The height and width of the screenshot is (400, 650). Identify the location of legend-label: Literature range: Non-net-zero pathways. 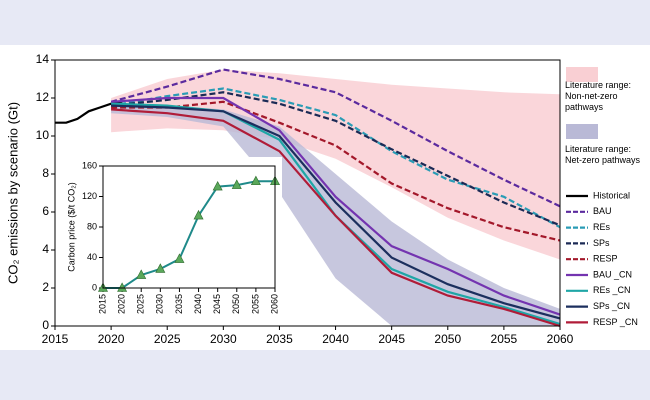
(598, 96).